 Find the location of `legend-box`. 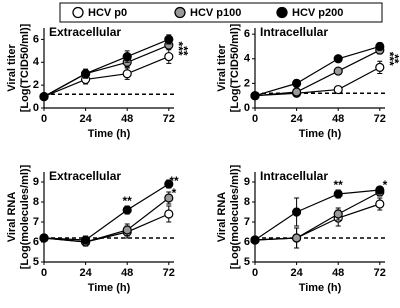

legend-box is located at coordinates (221, 12).